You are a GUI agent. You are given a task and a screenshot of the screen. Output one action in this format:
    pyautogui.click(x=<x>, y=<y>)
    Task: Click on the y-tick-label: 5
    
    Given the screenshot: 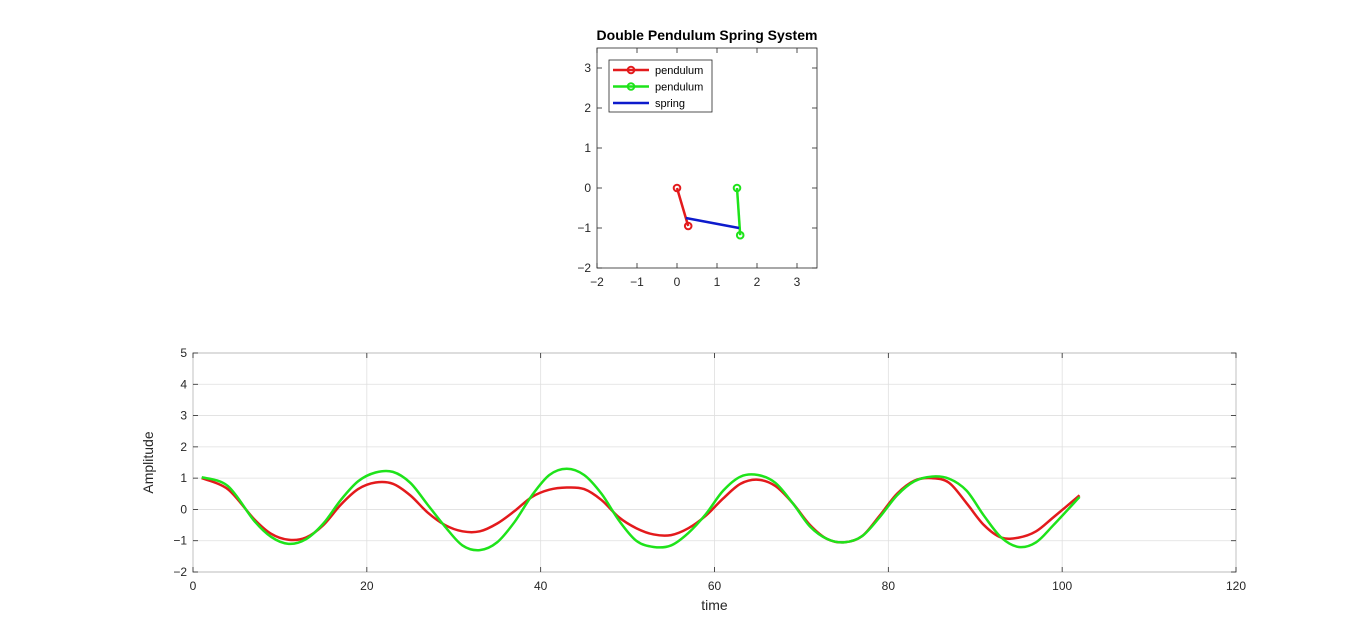 What is the action you would take?
    pyautogui.click(x=183, y=353)
    